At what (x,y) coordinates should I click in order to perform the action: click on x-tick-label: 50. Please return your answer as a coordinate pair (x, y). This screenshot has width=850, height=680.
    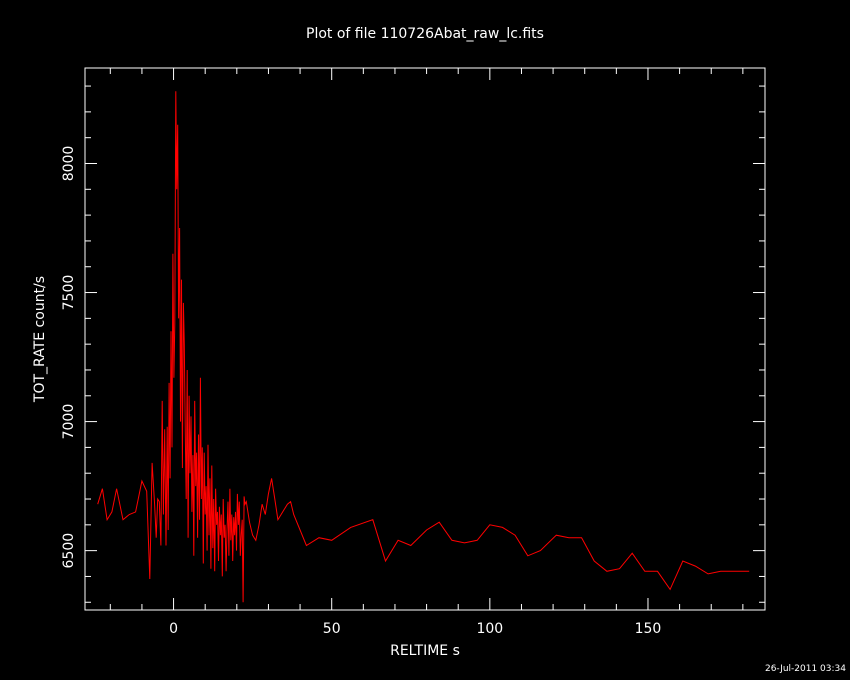
    Looking at the image, I should click on (332, 629).